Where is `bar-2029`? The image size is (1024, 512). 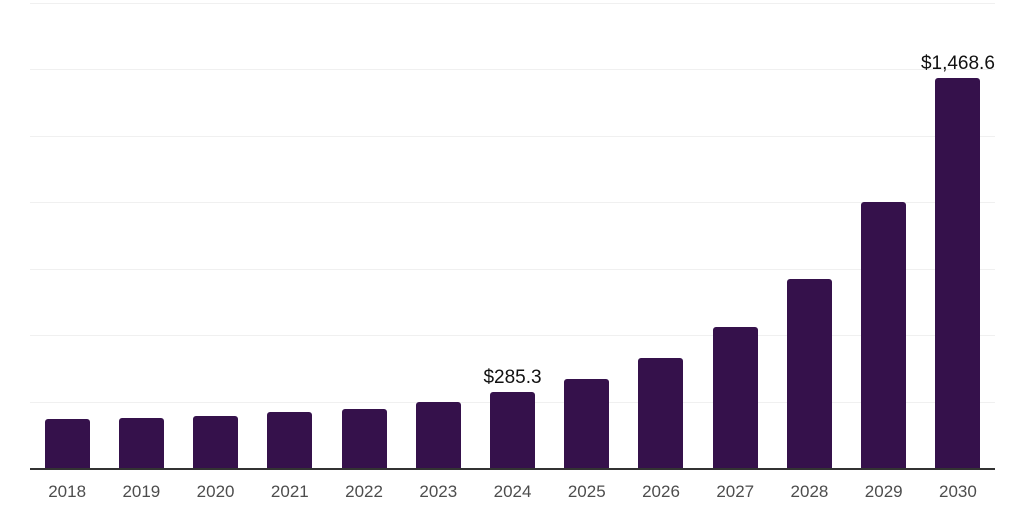 bar-2029 is located at coordinates (884, 335).